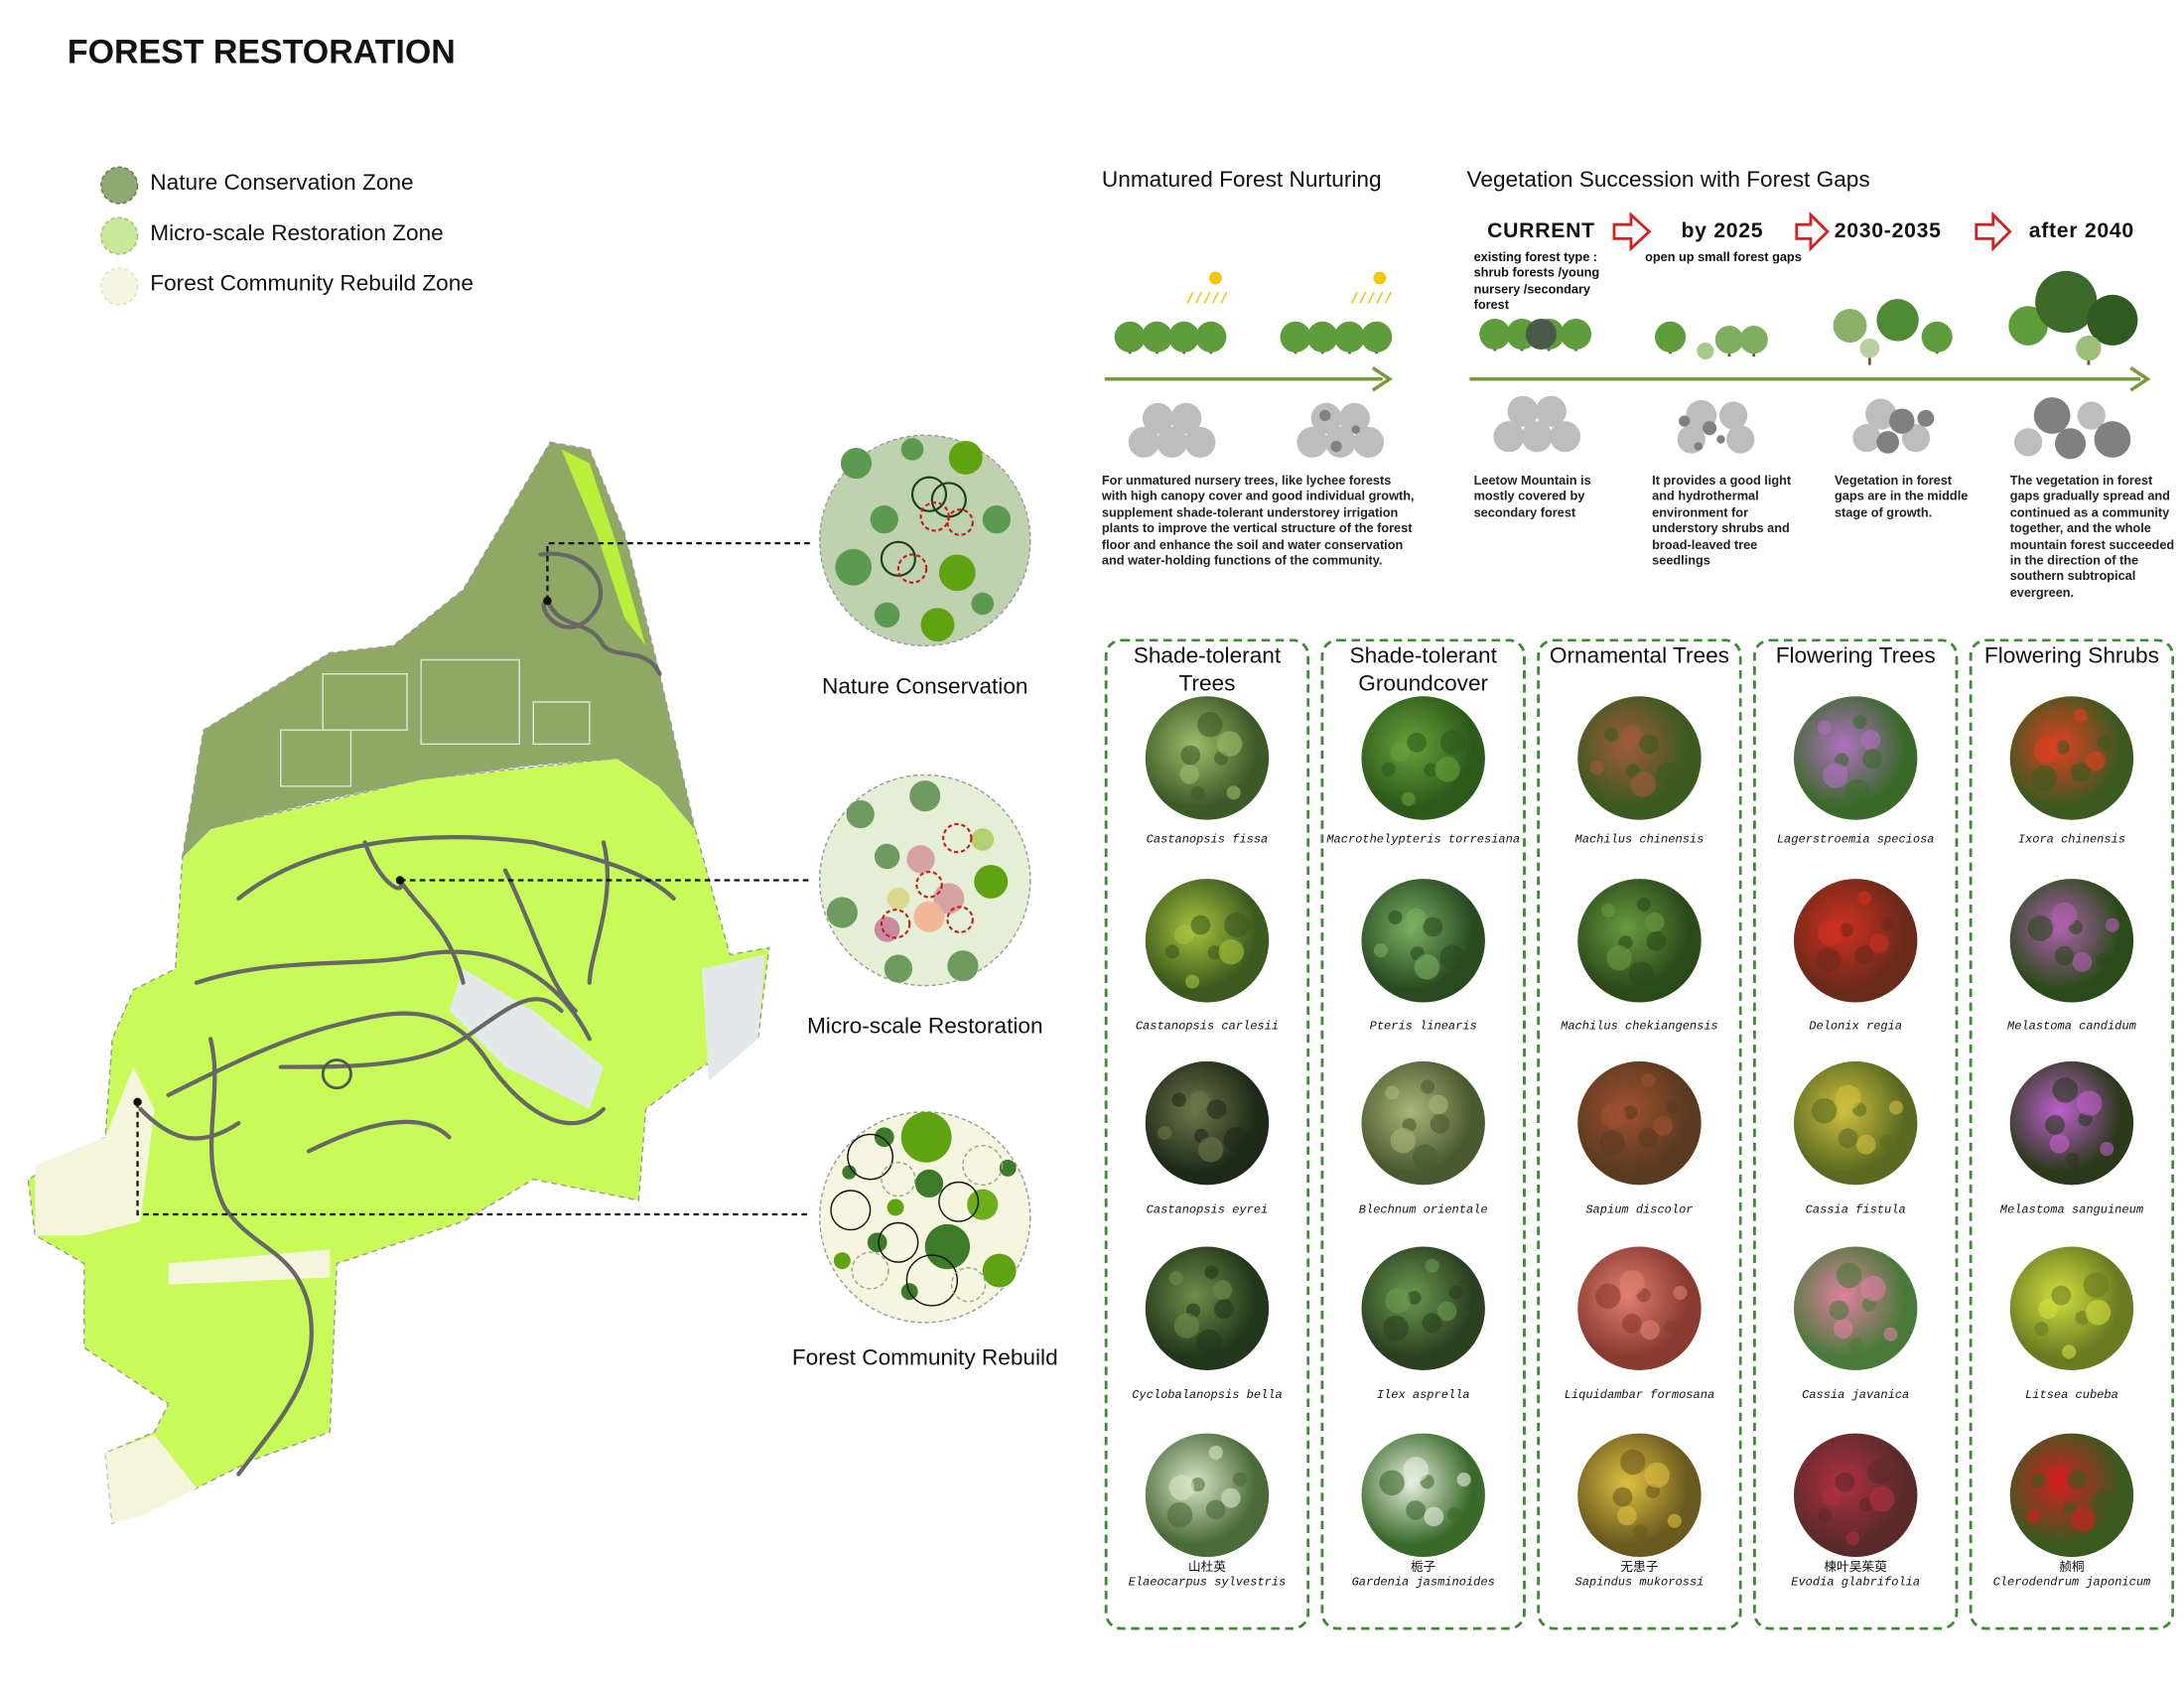 Image resolution: width=2184 pixels, height=1688 pixels. What do you see at coordinates (1639, 1582) in the screenshot?
I see `plant-name: Sapindus mukorossi` at bounding box center [1639, 1582].